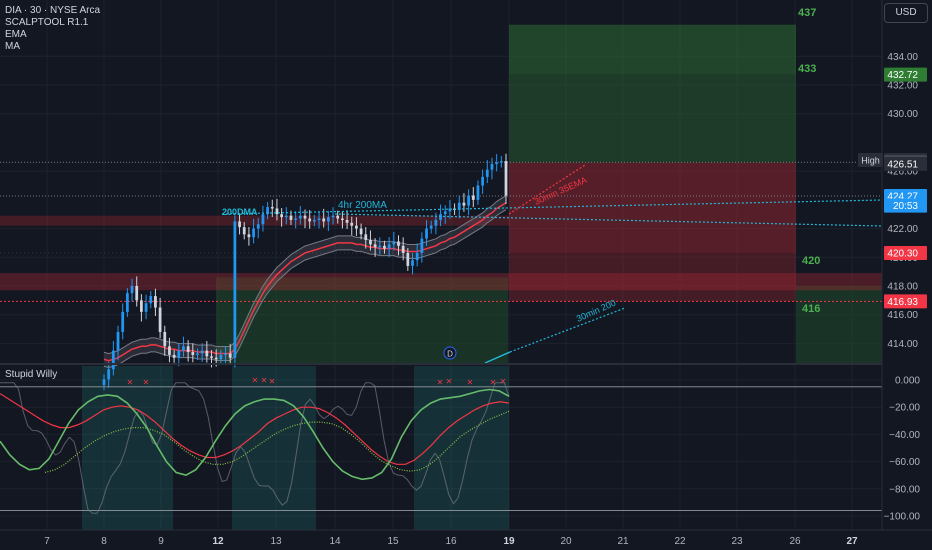  Describe the element at coordinates (839, 324) in the screenshot. I see `zone-extension` at that location.